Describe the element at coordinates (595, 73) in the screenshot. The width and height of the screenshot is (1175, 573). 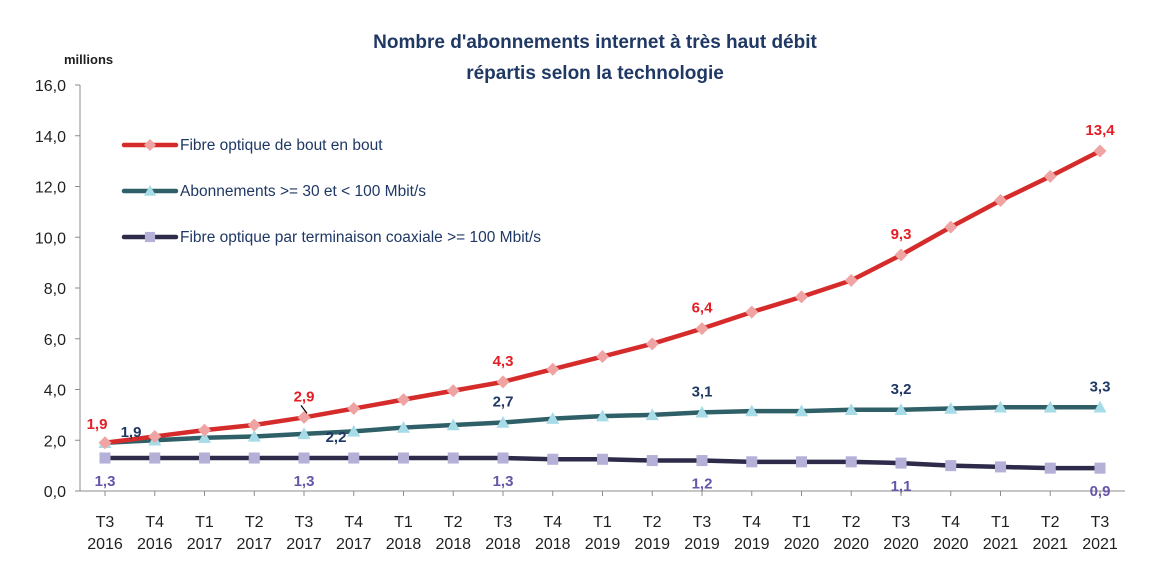
I see `chart-title-line-2: répartis selon la technologie` at that location.